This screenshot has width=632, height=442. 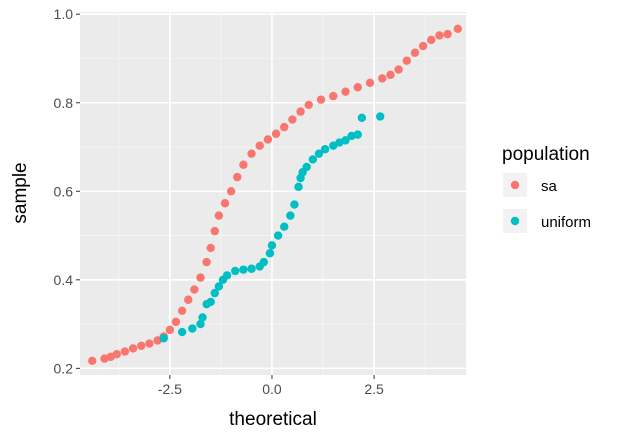 I want to click on y-tick-label: 0.8, so click(x=64, y=103).